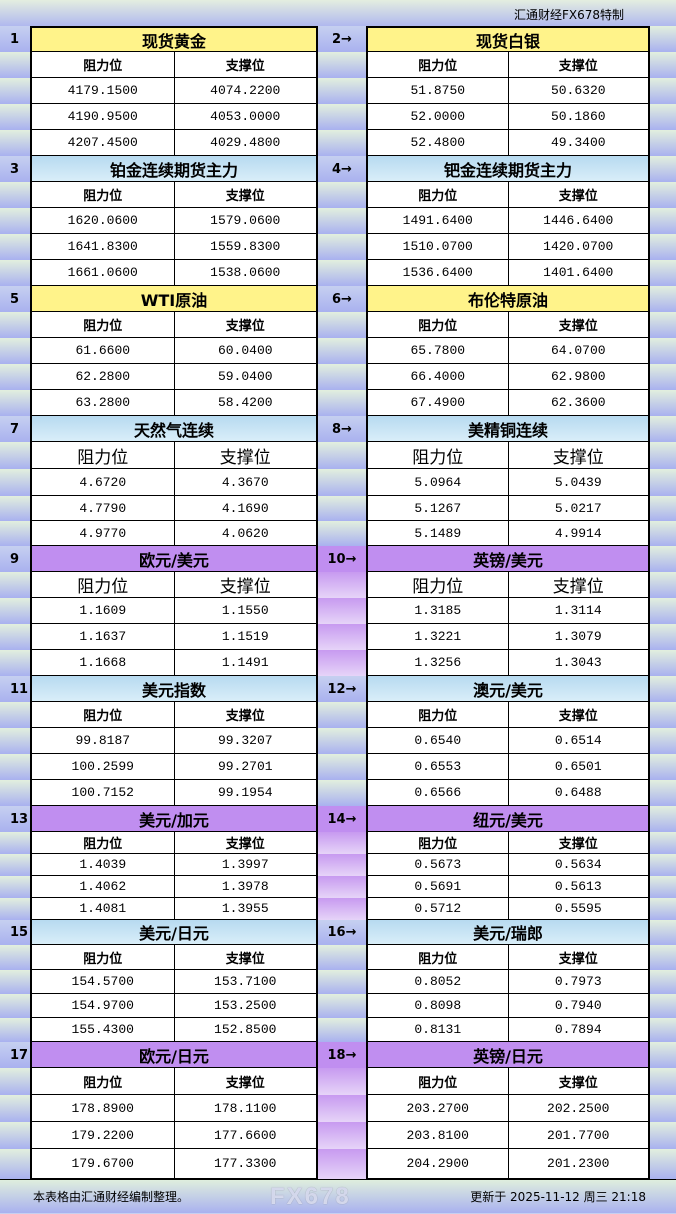 Image resolution: width=676 pixels, height=1214 pixels. I want to click on support-value: 4053.0000, so click(244, 116).